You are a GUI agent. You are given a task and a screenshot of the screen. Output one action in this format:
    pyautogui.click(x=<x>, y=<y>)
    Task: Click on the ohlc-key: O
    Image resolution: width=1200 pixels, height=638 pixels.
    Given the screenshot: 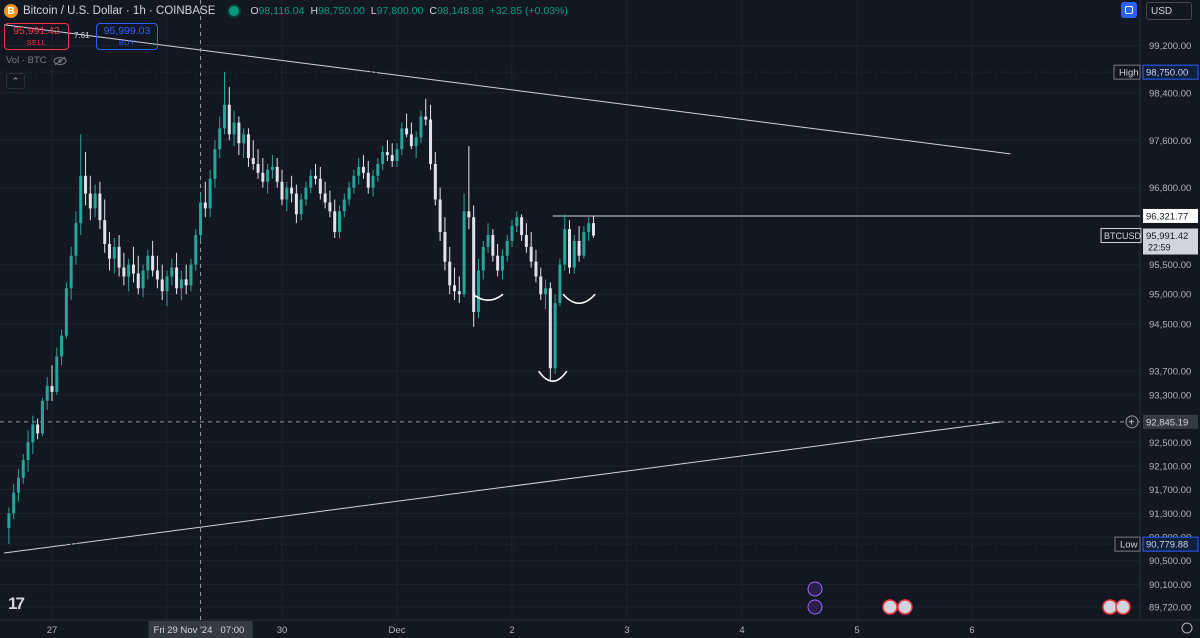 What is the action you would take?
    pyautogui.click(x=254, y=11)
    